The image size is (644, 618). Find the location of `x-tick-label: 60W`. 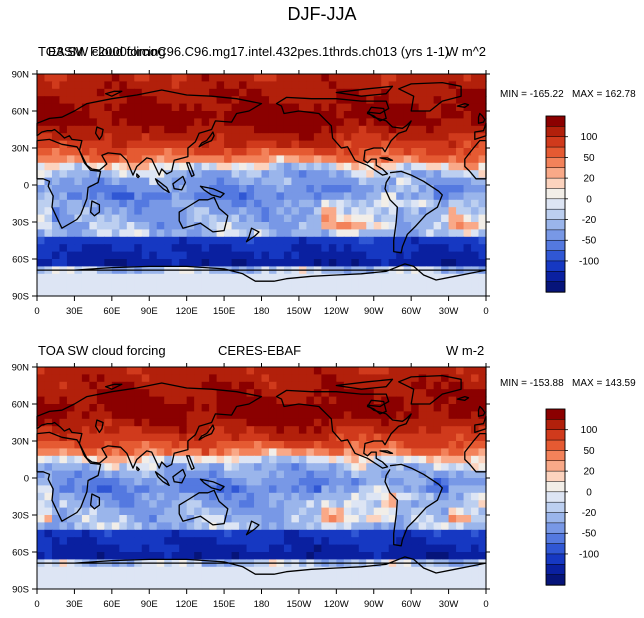

x-tick-label: 60W is located at coordinates (411, 604).